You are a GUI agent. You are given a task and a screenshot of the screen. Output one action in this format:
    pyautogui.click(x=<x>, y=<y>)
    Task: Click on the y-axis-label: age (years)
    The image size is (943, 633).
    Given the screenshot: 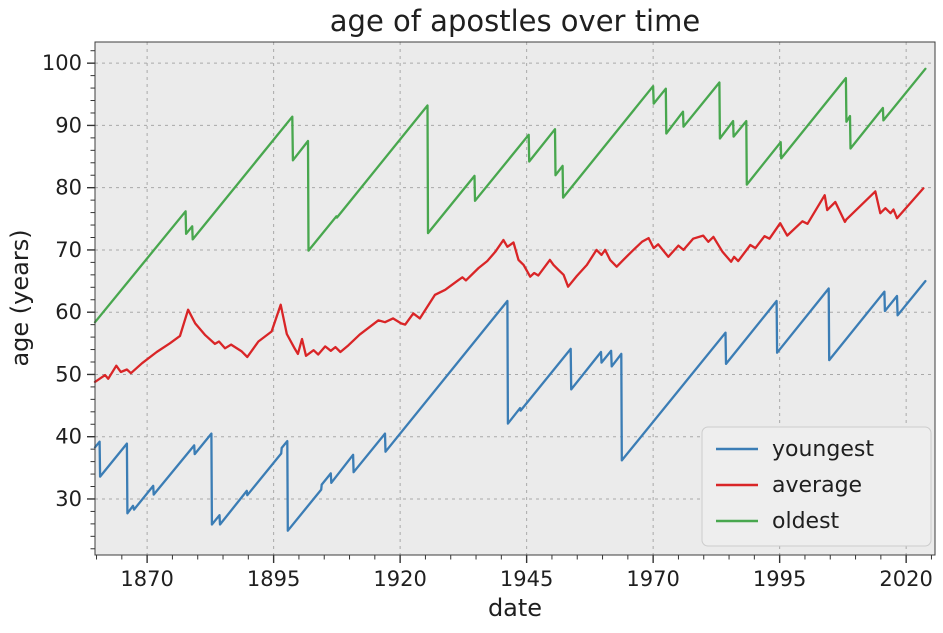 What is the action you would take?
    pyautogui.click(x=20, y=297)
    